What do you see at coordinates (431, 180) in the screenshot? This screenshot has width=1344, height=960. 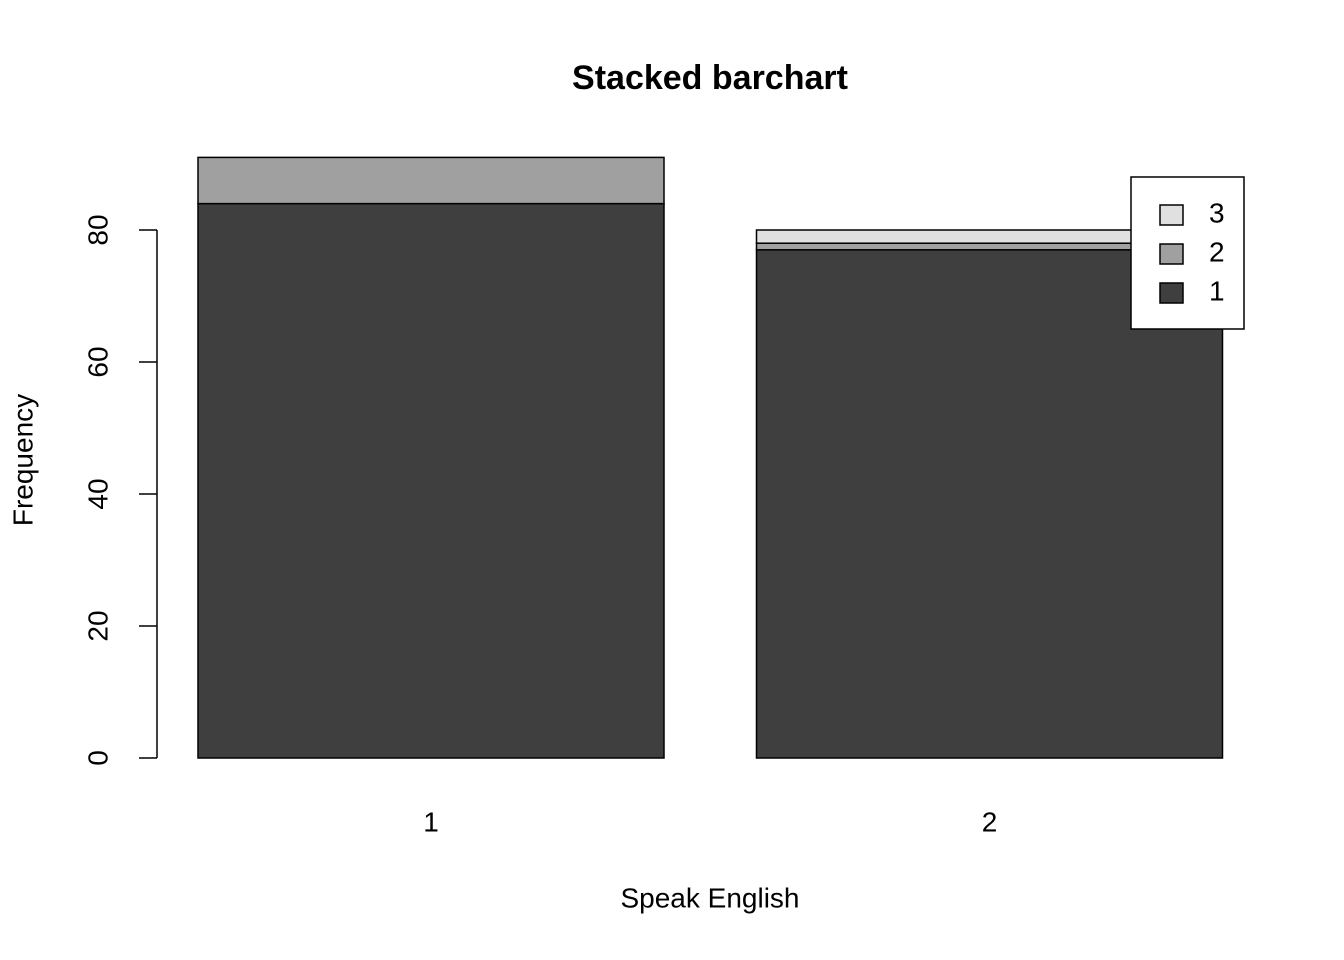 I see `bar-segment` at bounding box center [431, 180].